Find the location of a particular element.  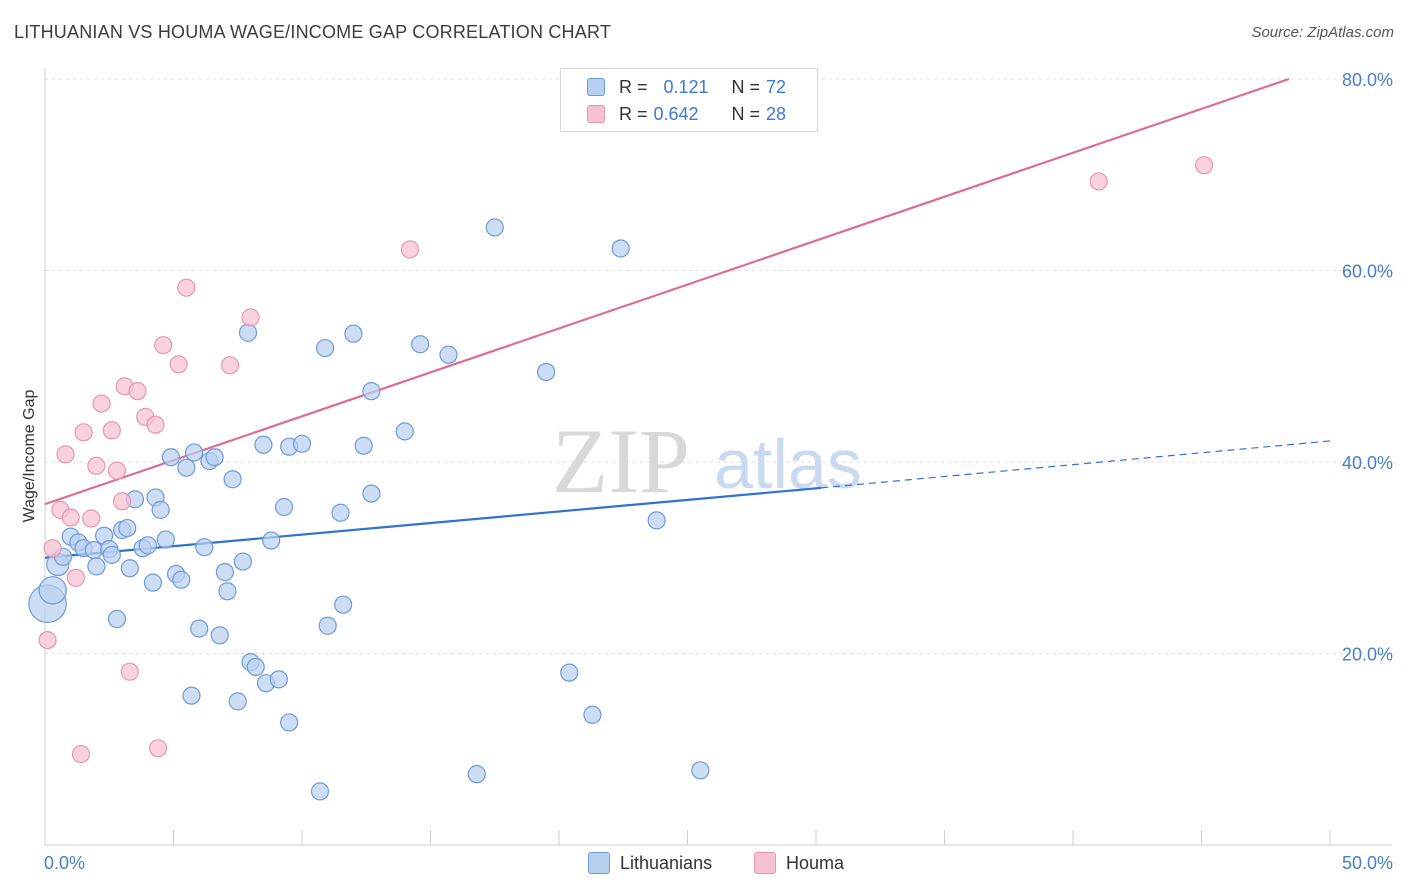

legend-label-lithuanians: Lithuanians is located at coordinates (666, 862).